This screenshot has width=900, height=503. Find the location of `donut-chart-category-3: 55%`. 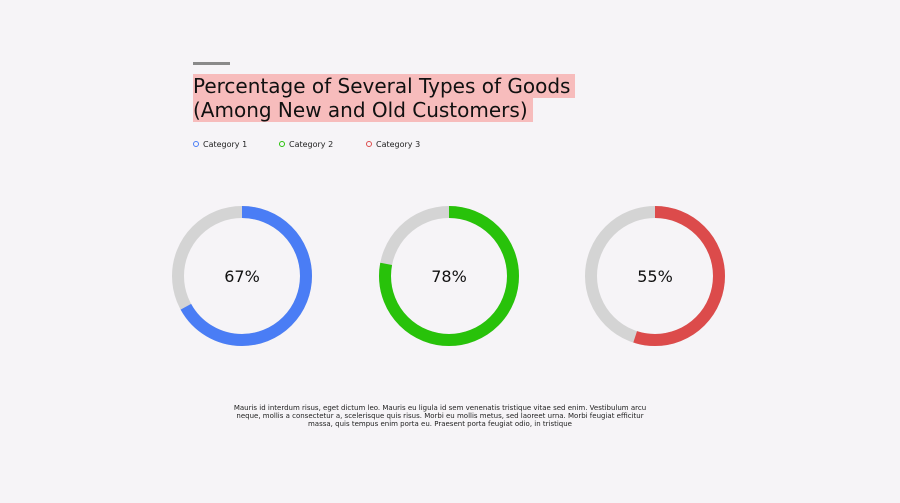

donut-chart-category-3: 55% is located at coordinates (655, 276).